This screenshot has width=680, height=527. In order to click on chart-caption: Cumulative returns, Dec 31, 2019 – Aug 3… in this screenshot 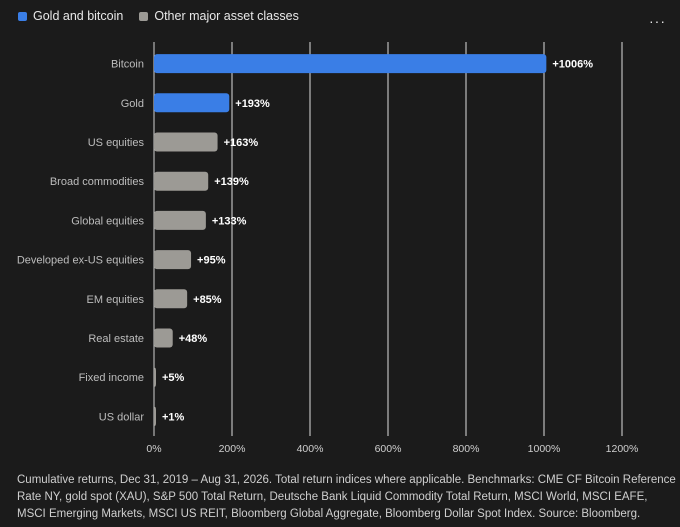, I will do `click(346, 497)`.